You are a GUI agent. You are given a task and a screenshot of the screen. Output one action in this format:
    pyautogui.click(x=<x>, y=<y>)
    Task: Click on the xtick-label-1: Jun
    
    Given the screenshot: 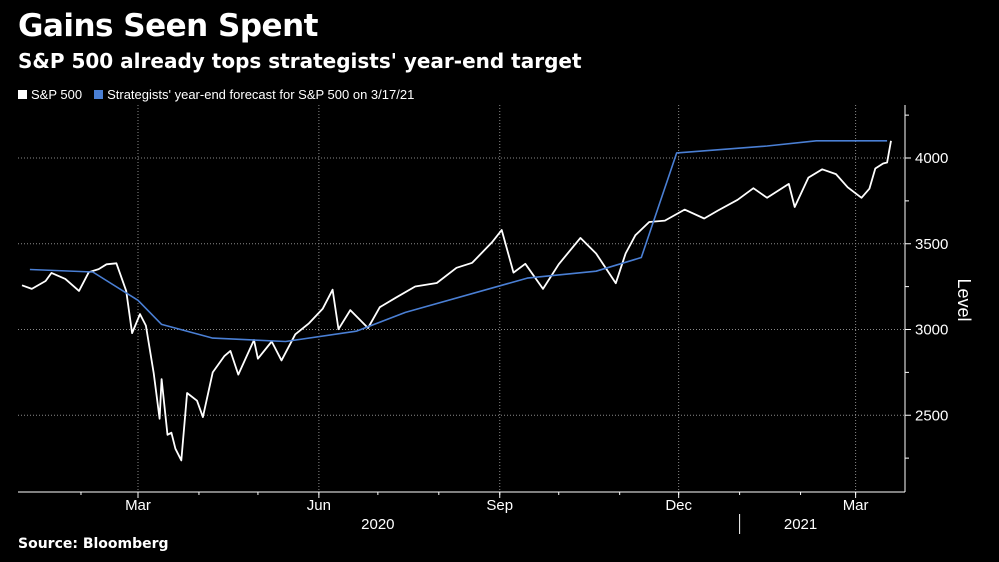 What is the action you would take?
    pyautogui.click(x=319, y=505)
    